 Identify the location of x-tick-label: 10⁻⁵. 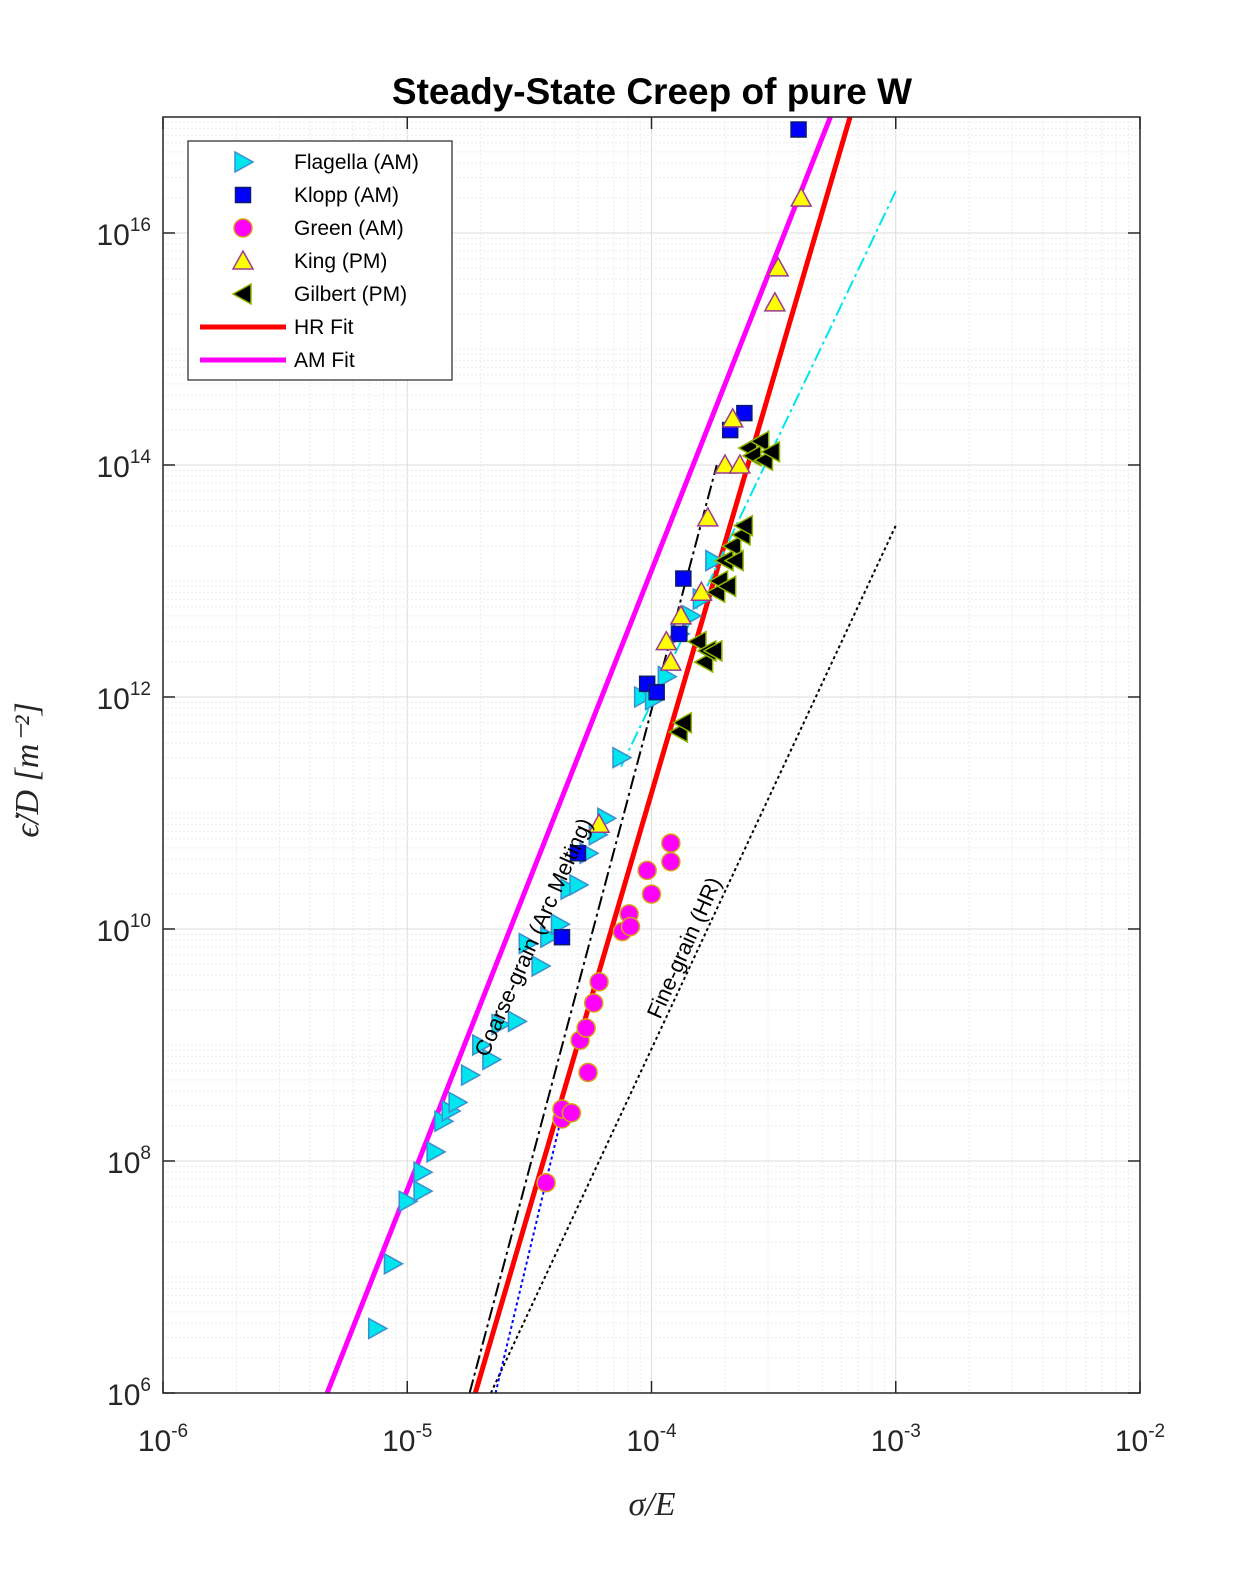
(407, 1439).